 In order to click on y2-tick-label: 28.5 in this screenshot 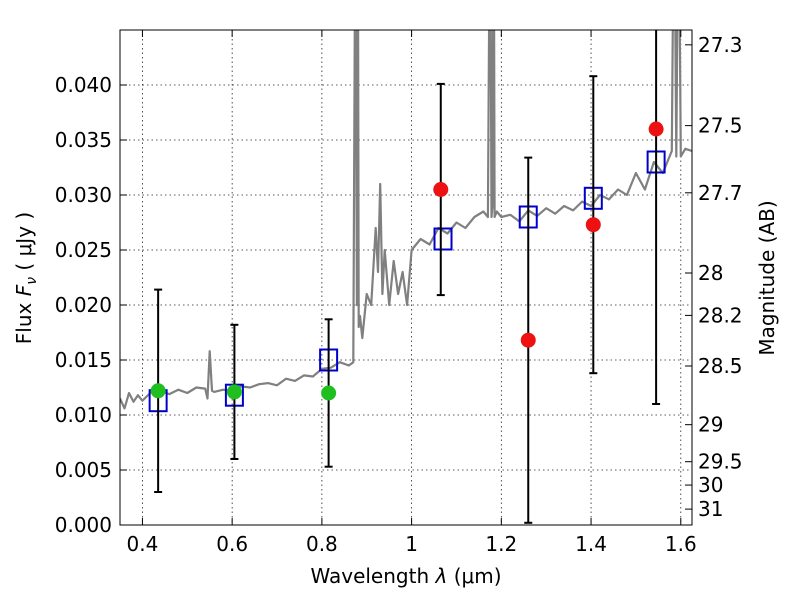, I will do `click(720, 366)`.